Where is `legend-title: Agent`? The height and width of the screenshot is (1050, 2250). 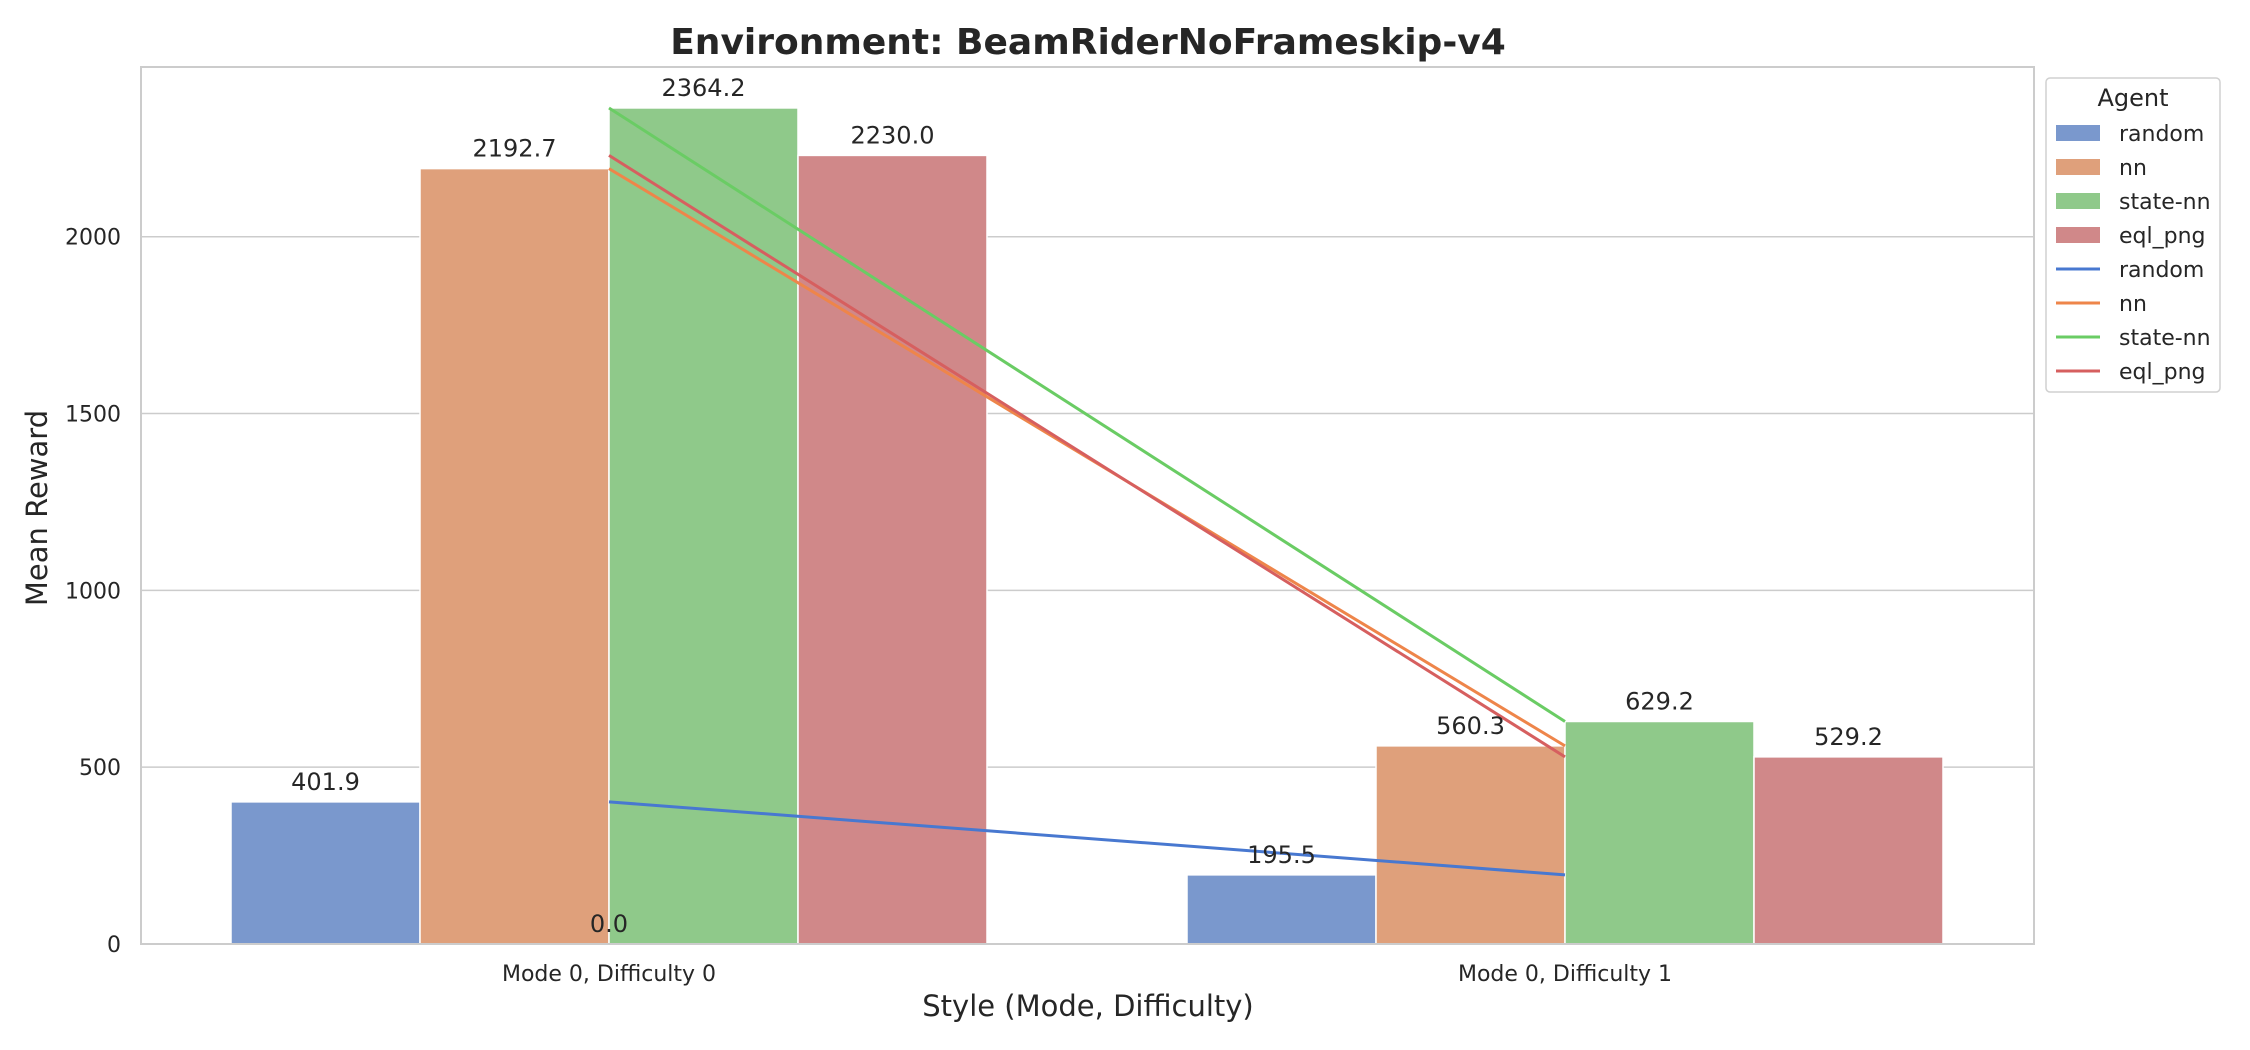 legend-title: Agent is located at coordinates (2132, 98).